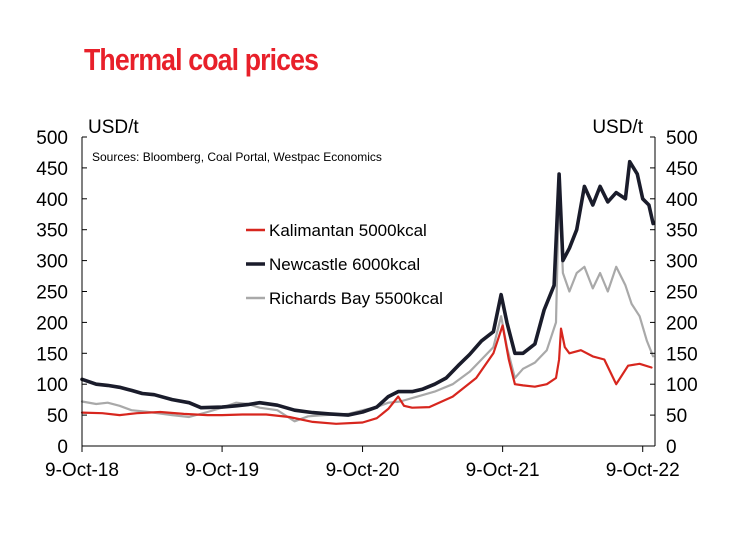  I want to click on series-line-kalimantan-5000kcal, so click(366, 374).